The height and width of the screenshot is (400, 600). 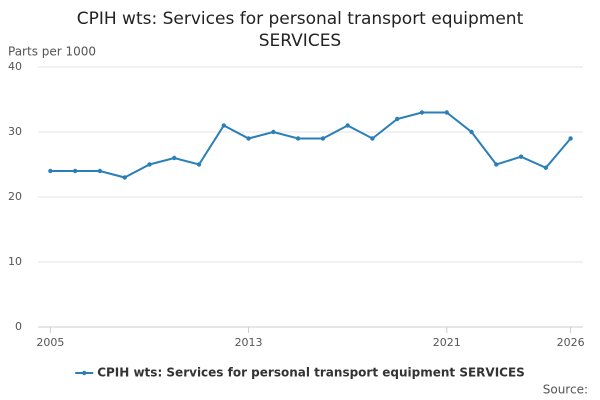 I want to click on source: Source:, so click(x=565, y=390).